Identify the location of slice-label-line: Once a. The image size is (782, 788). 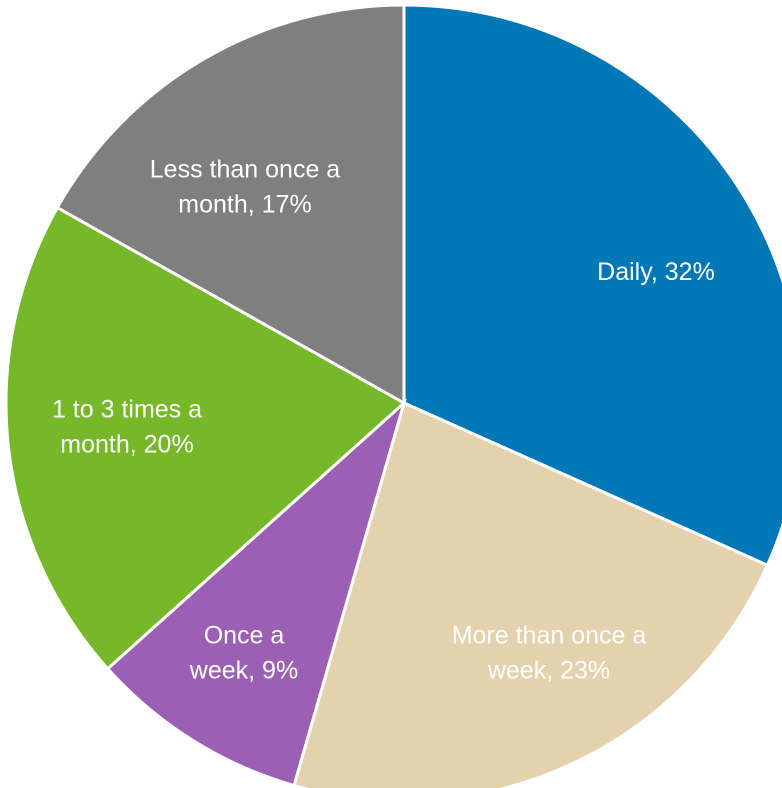
(244, 636).